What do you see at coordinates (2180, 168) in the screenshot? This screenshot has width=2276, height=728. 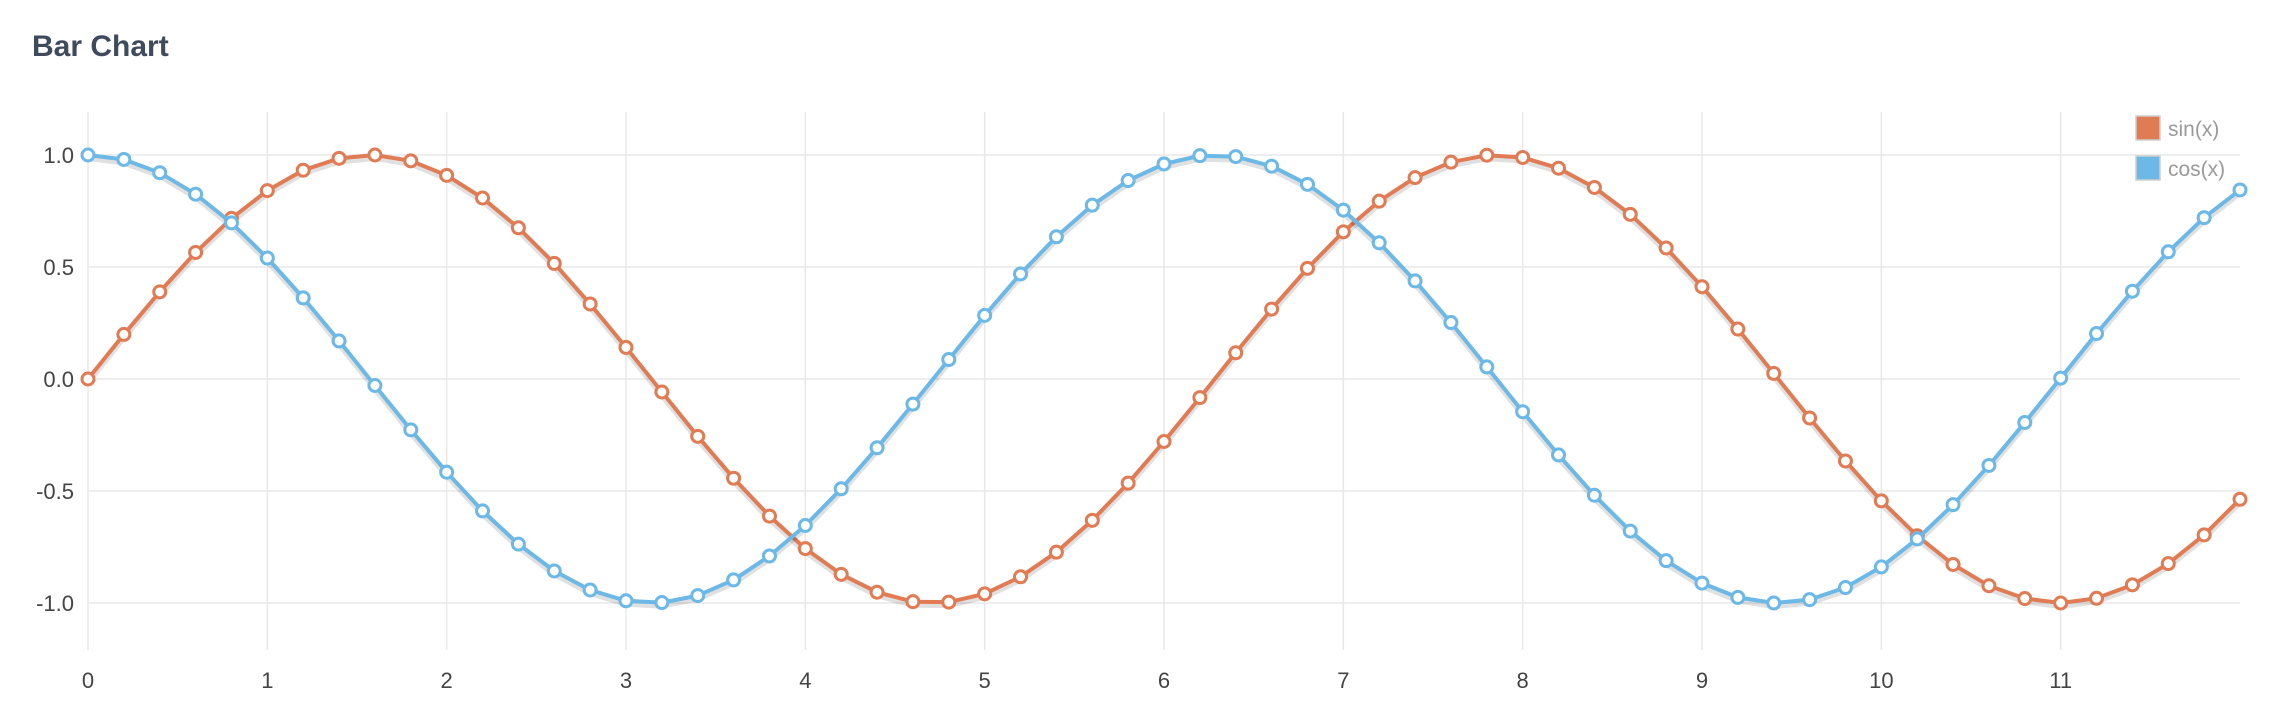 I see `legend-item: cos(x)` at bounding box center [2180, 168].